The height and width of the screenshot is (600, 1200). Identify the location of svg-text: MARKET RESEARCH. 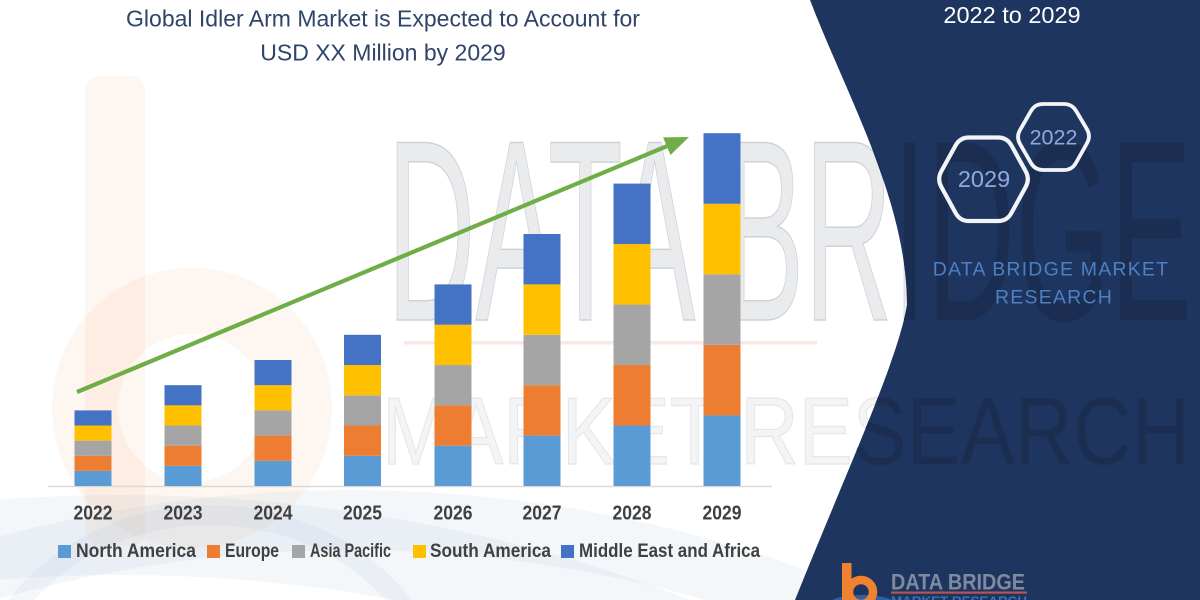
(959, 597).